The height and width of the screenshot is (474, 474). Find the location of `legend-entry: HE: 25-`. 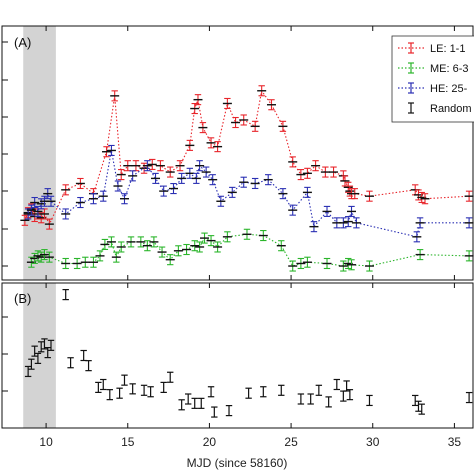

legend-entry: HE: 25- is located at coordinates (433, 88).